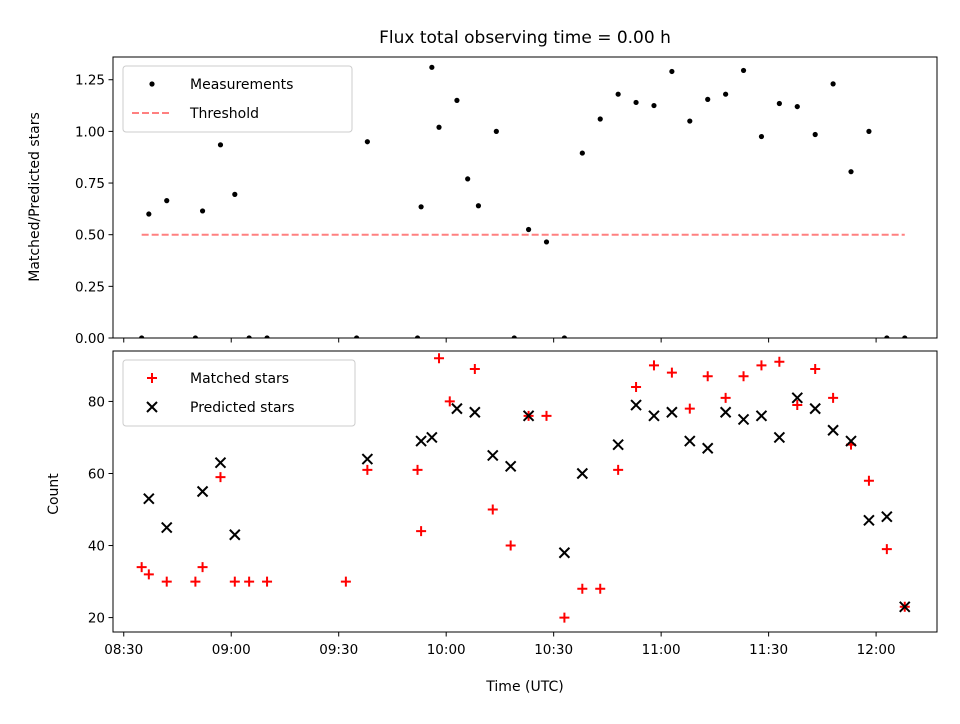 The height and width of the screenshot is (724, 960). I want to click on y-tick-label: 1.00, so click(90, 132).